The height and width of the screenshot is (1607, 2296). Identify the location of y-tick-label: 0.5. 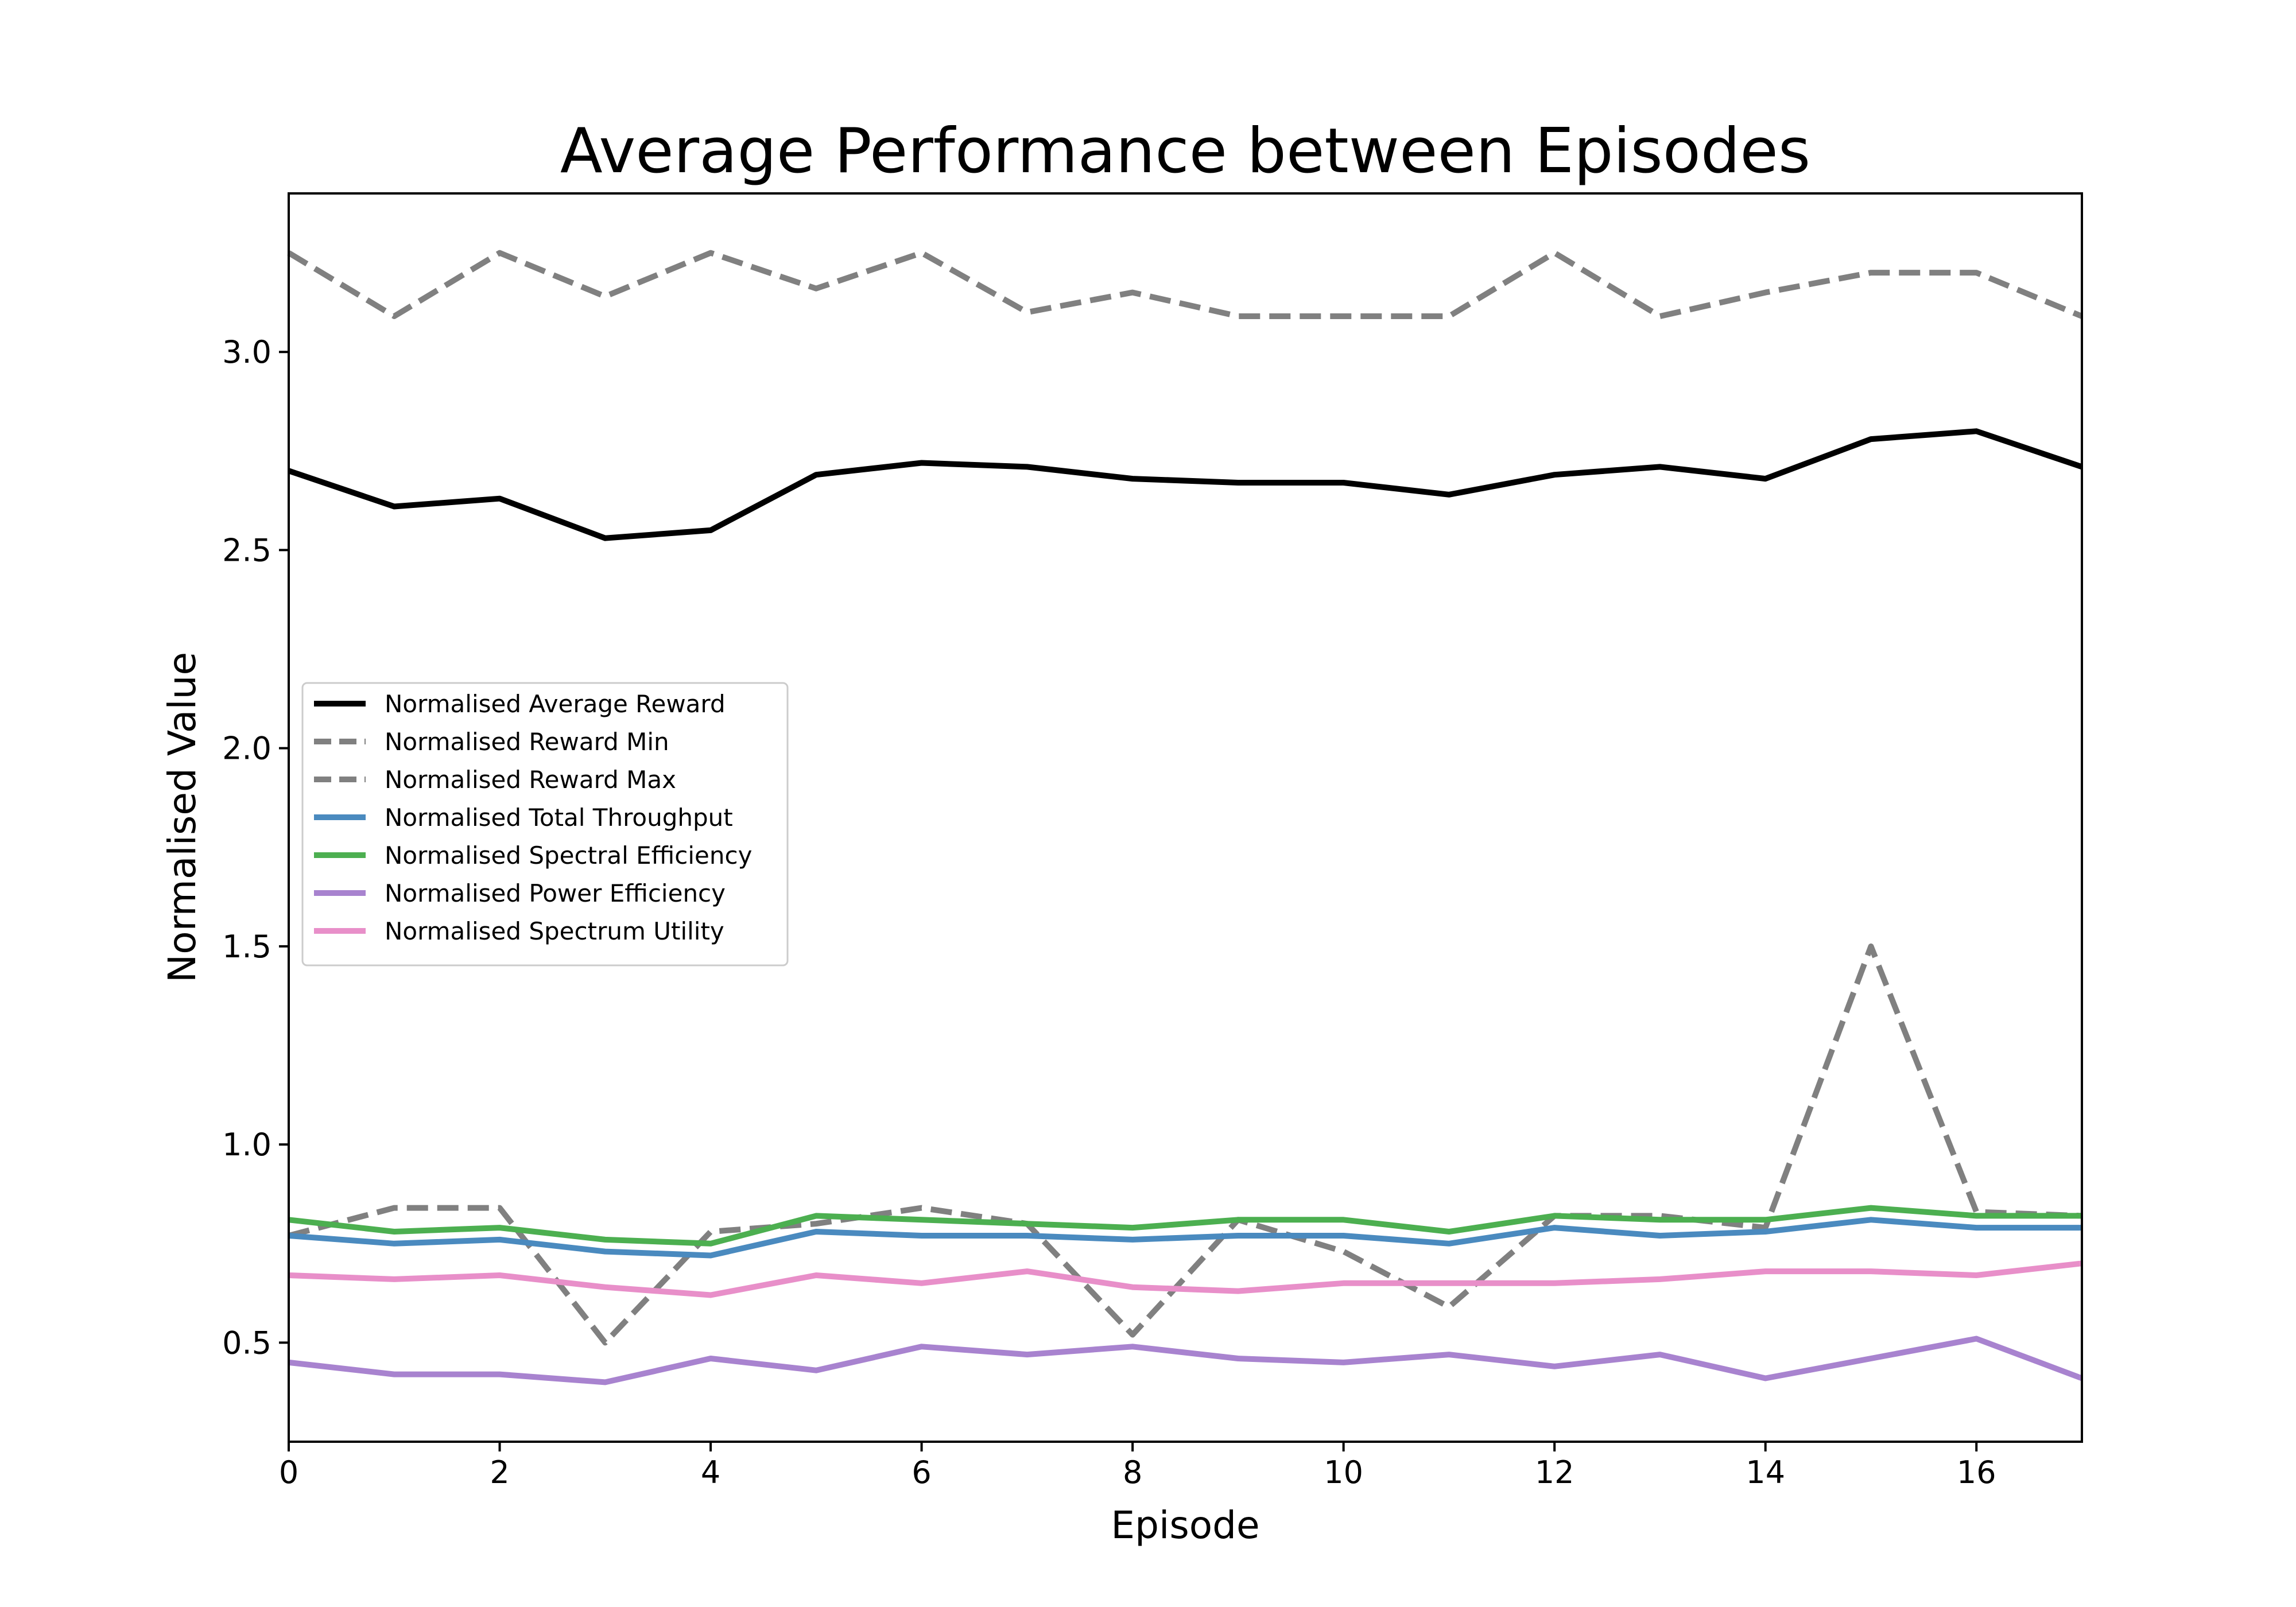
(247, 1343).